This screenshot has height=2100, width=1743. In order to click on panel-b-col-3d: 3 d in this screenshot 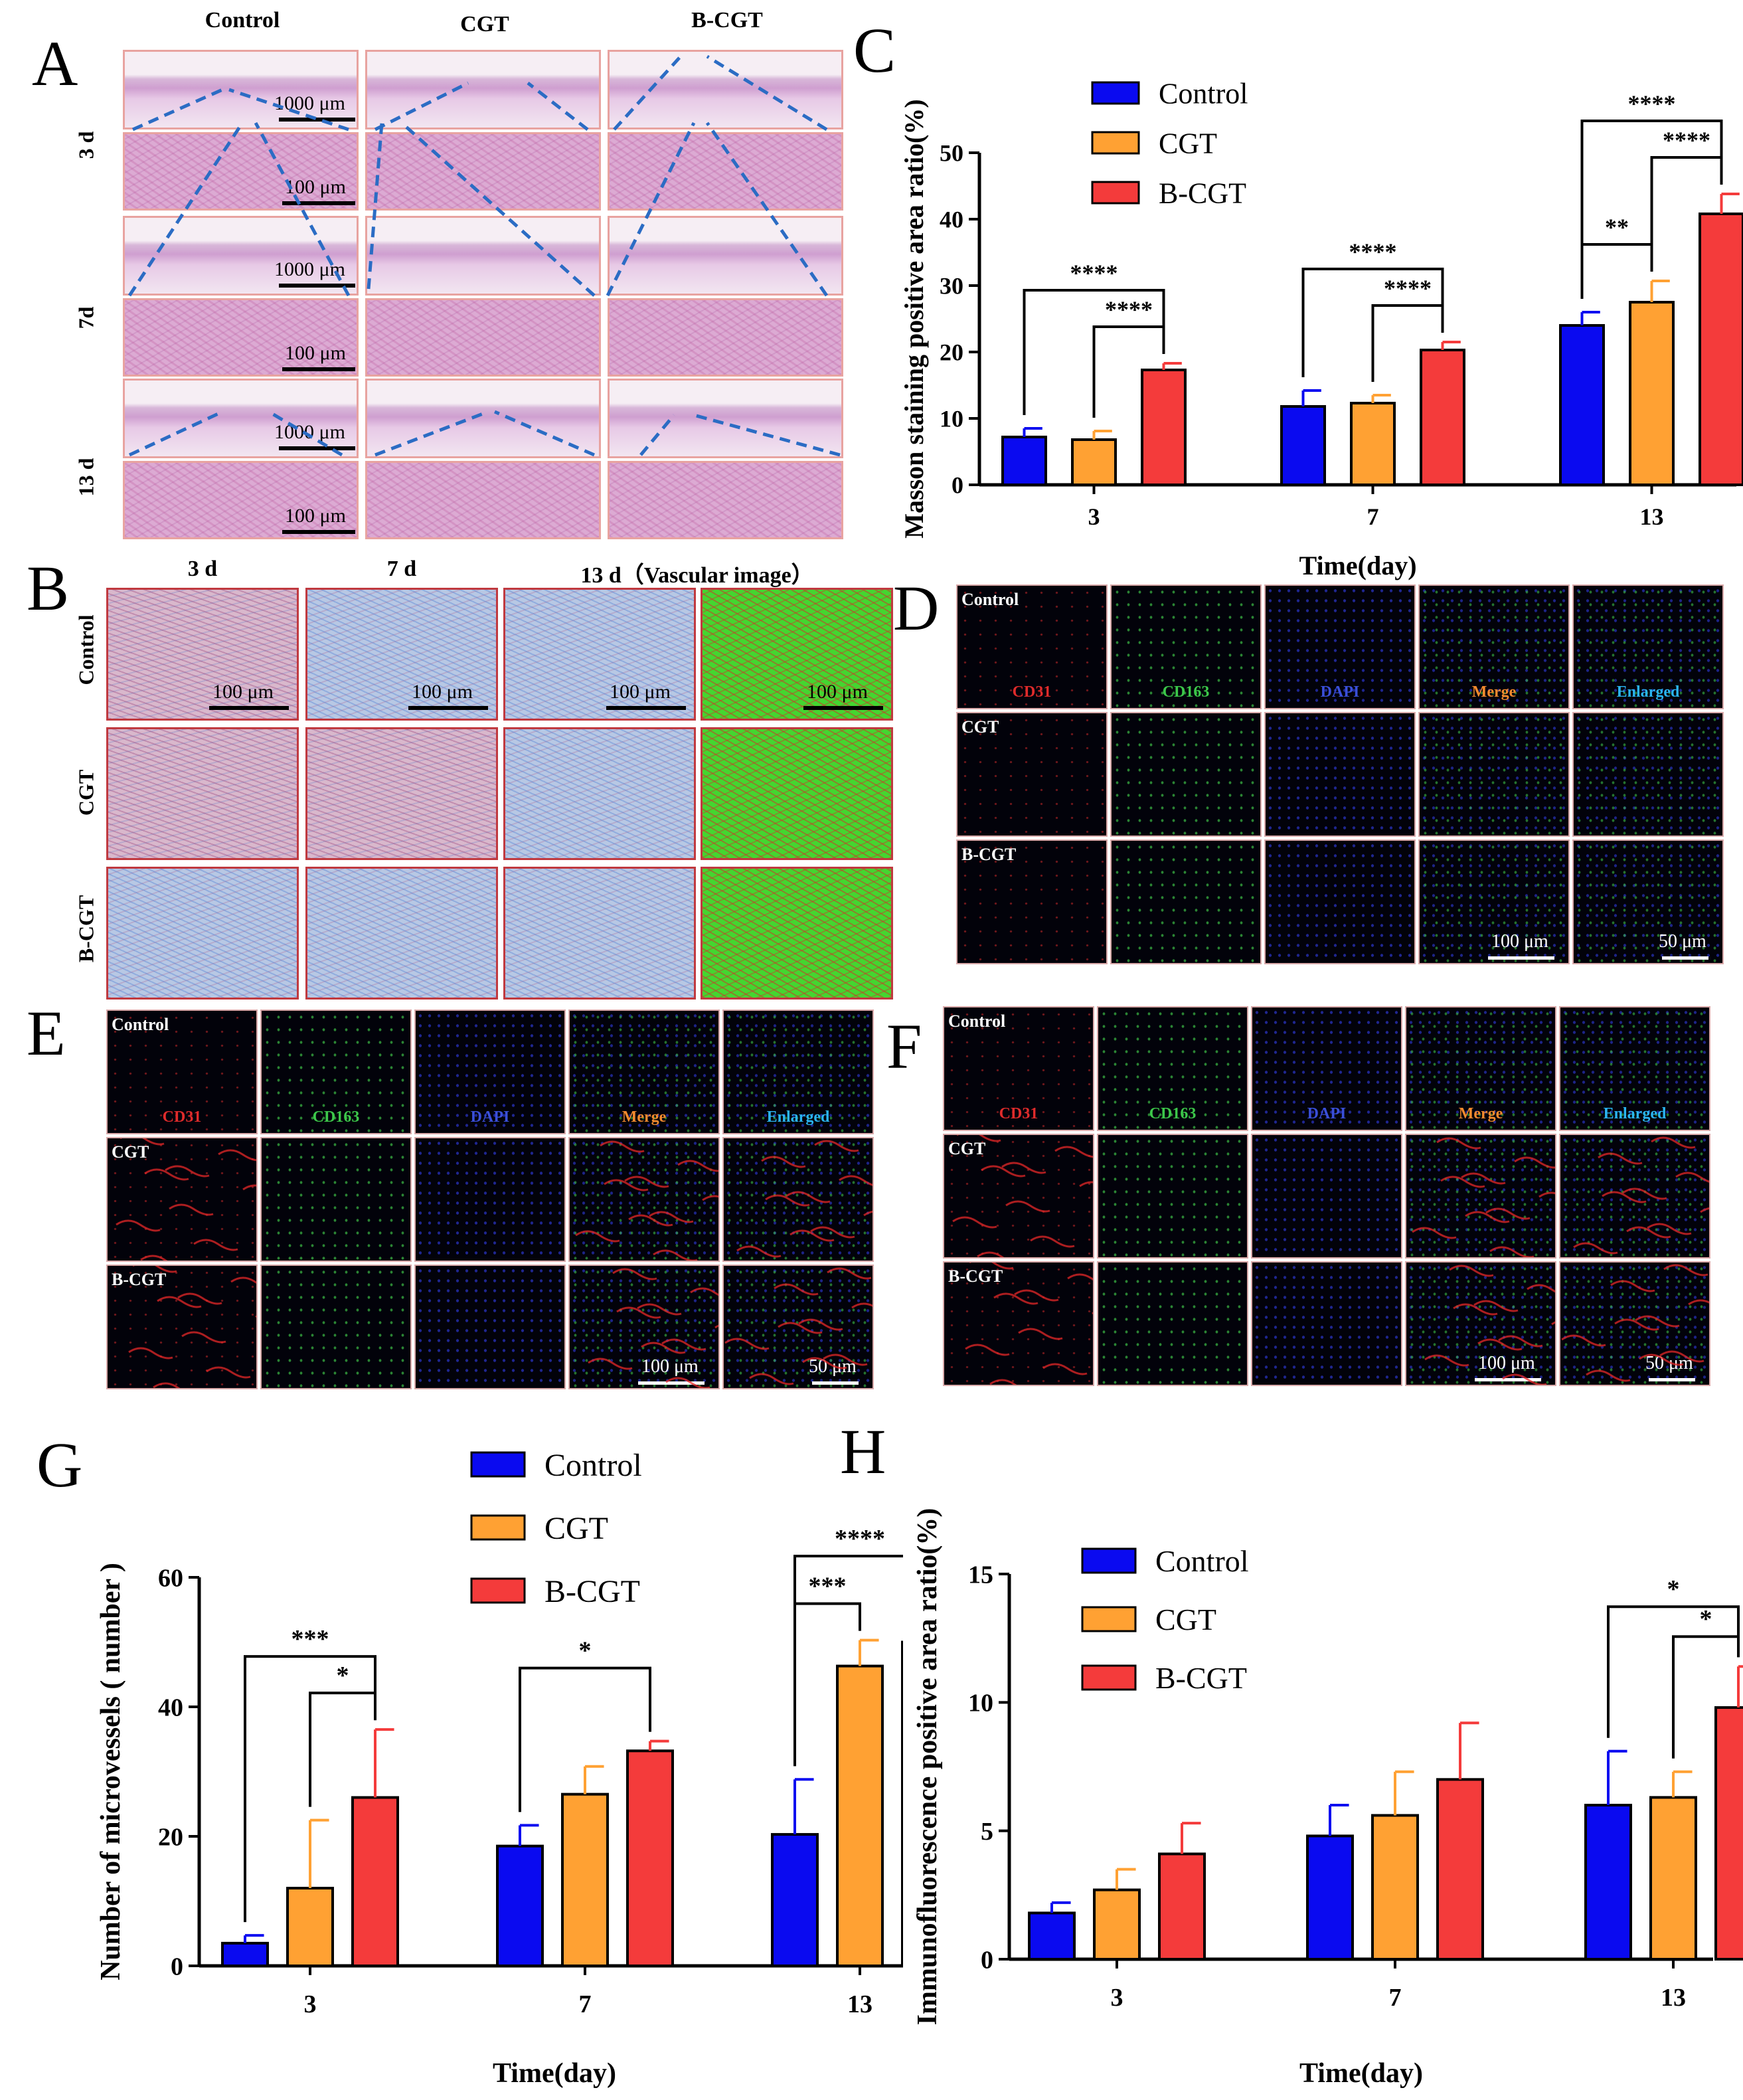, I will do `click(203, 569)`.